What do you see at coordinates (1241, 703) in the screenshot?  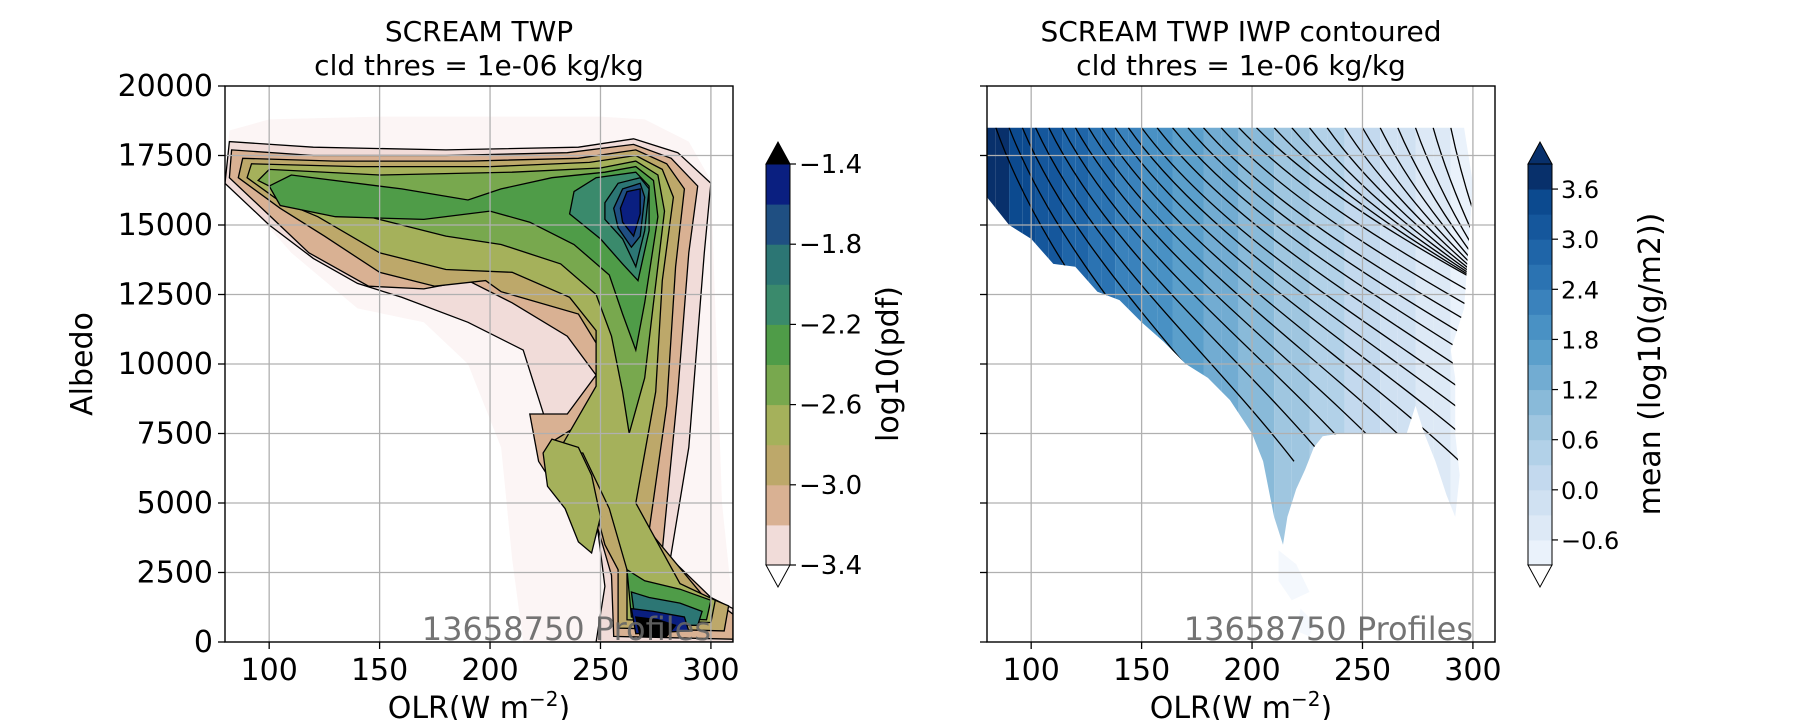 I see `right-xlabel: OLR(W m−2)` at bounding box center [1241, 703].